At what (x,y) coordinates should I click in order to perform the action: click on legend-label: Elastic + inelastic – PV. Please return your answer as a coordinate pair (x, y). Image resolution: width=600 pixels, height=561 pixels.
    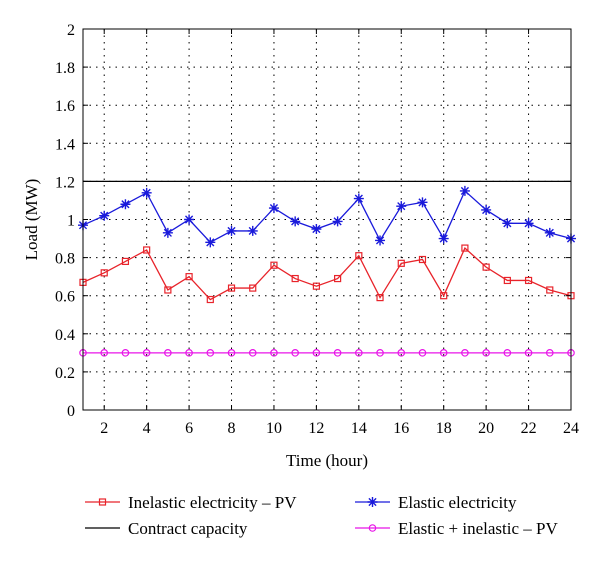
    Looking at the image, I should click on (478, 528).